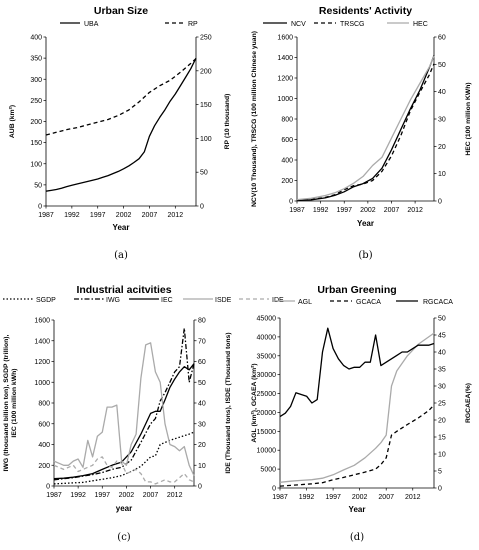 The height and width of the screenshot is (550, 479). I want to click on series-line-iwg, so click(124, 404).